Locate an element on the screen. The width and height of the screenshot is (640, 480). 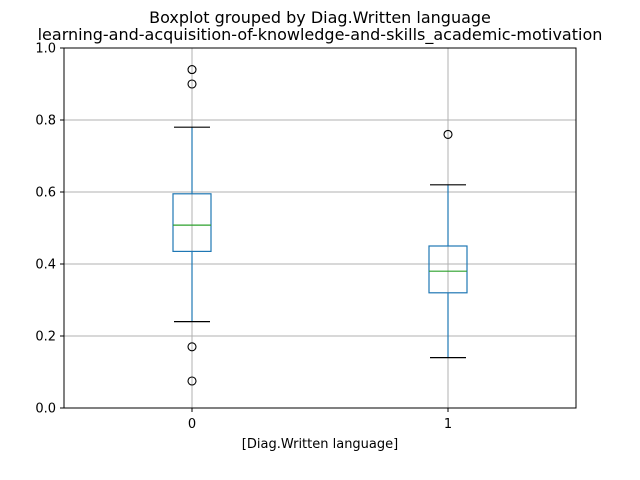
y-tick-label: 0.4 is located at coordinates (45, 265).